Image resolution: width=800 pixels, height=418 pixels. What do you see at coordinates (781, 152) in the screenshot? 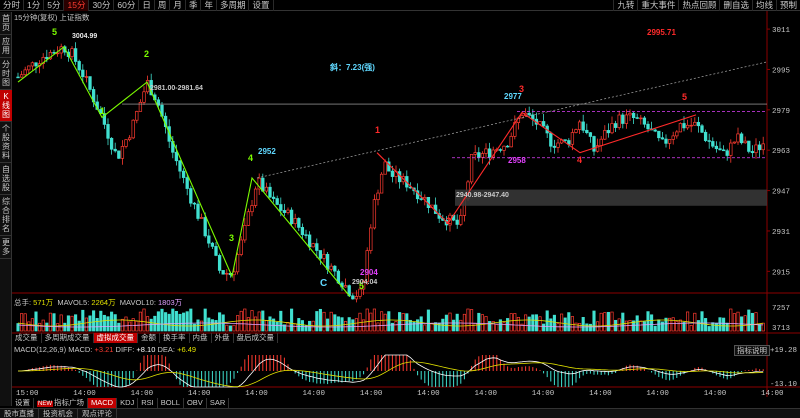
I see `price-axis-label: 2963` at bounding box center [781, 152].